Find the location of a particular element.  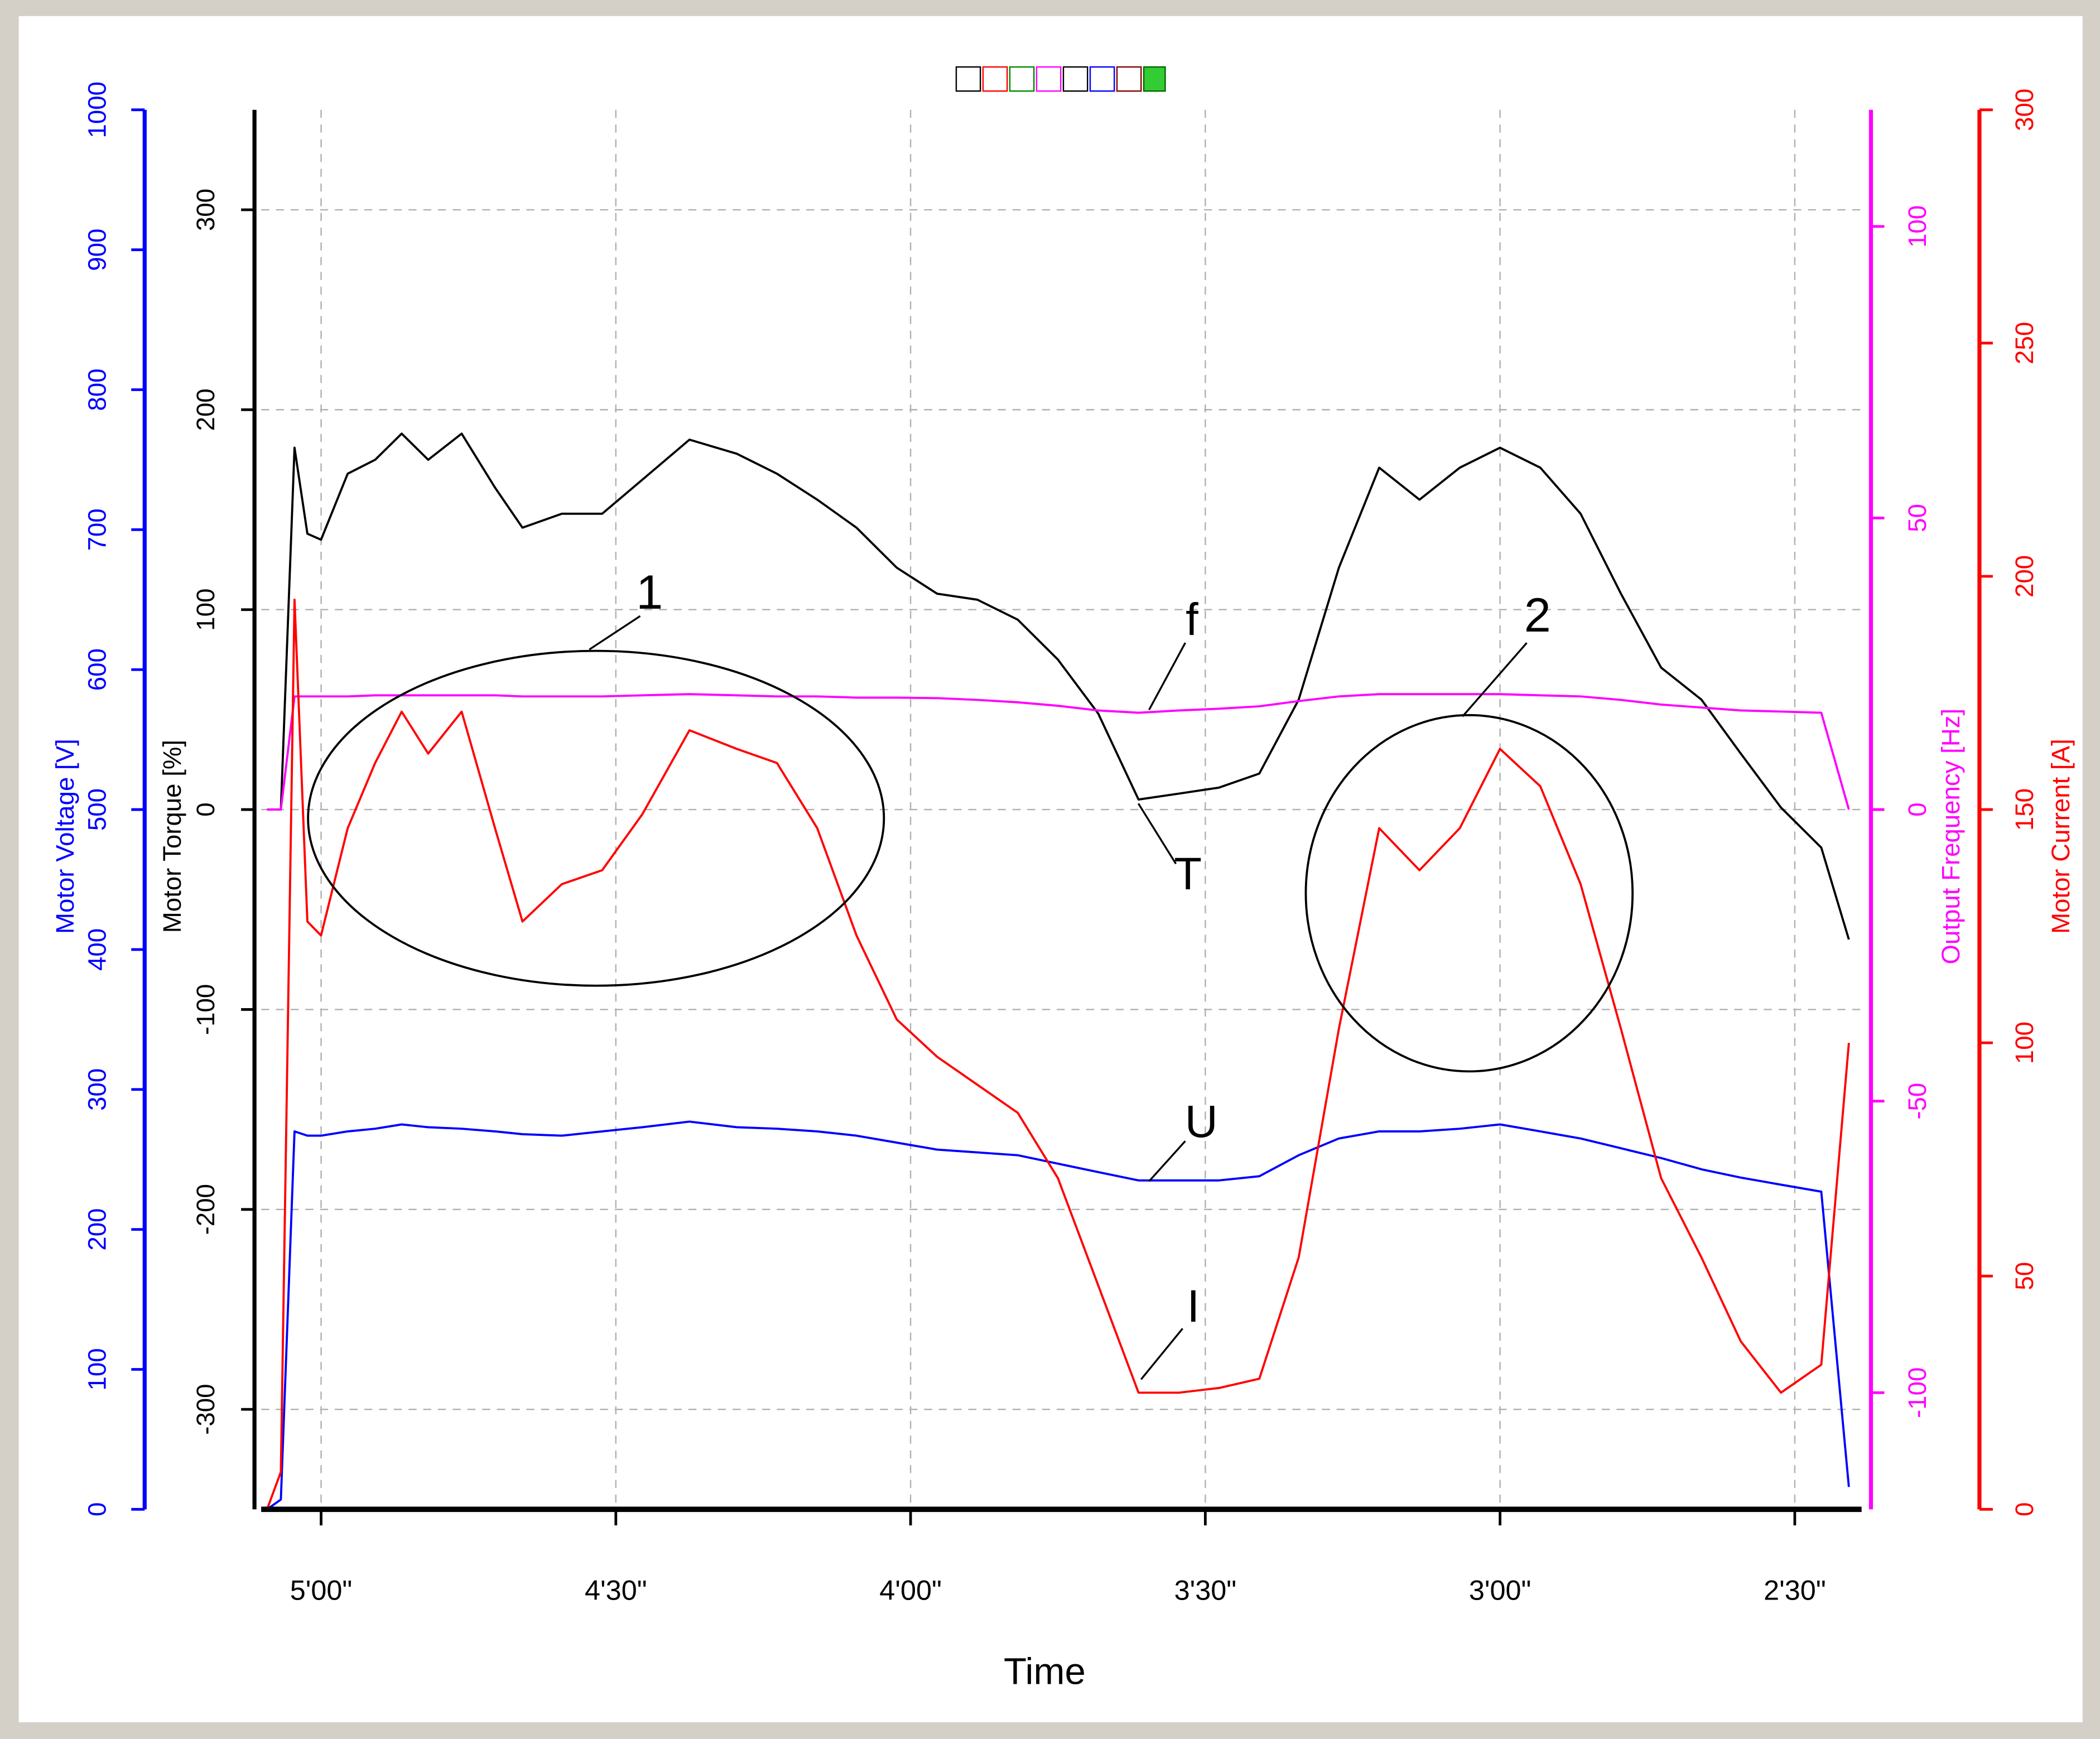

y-tick-label: -50 is located at coordinates (1918, 1101).